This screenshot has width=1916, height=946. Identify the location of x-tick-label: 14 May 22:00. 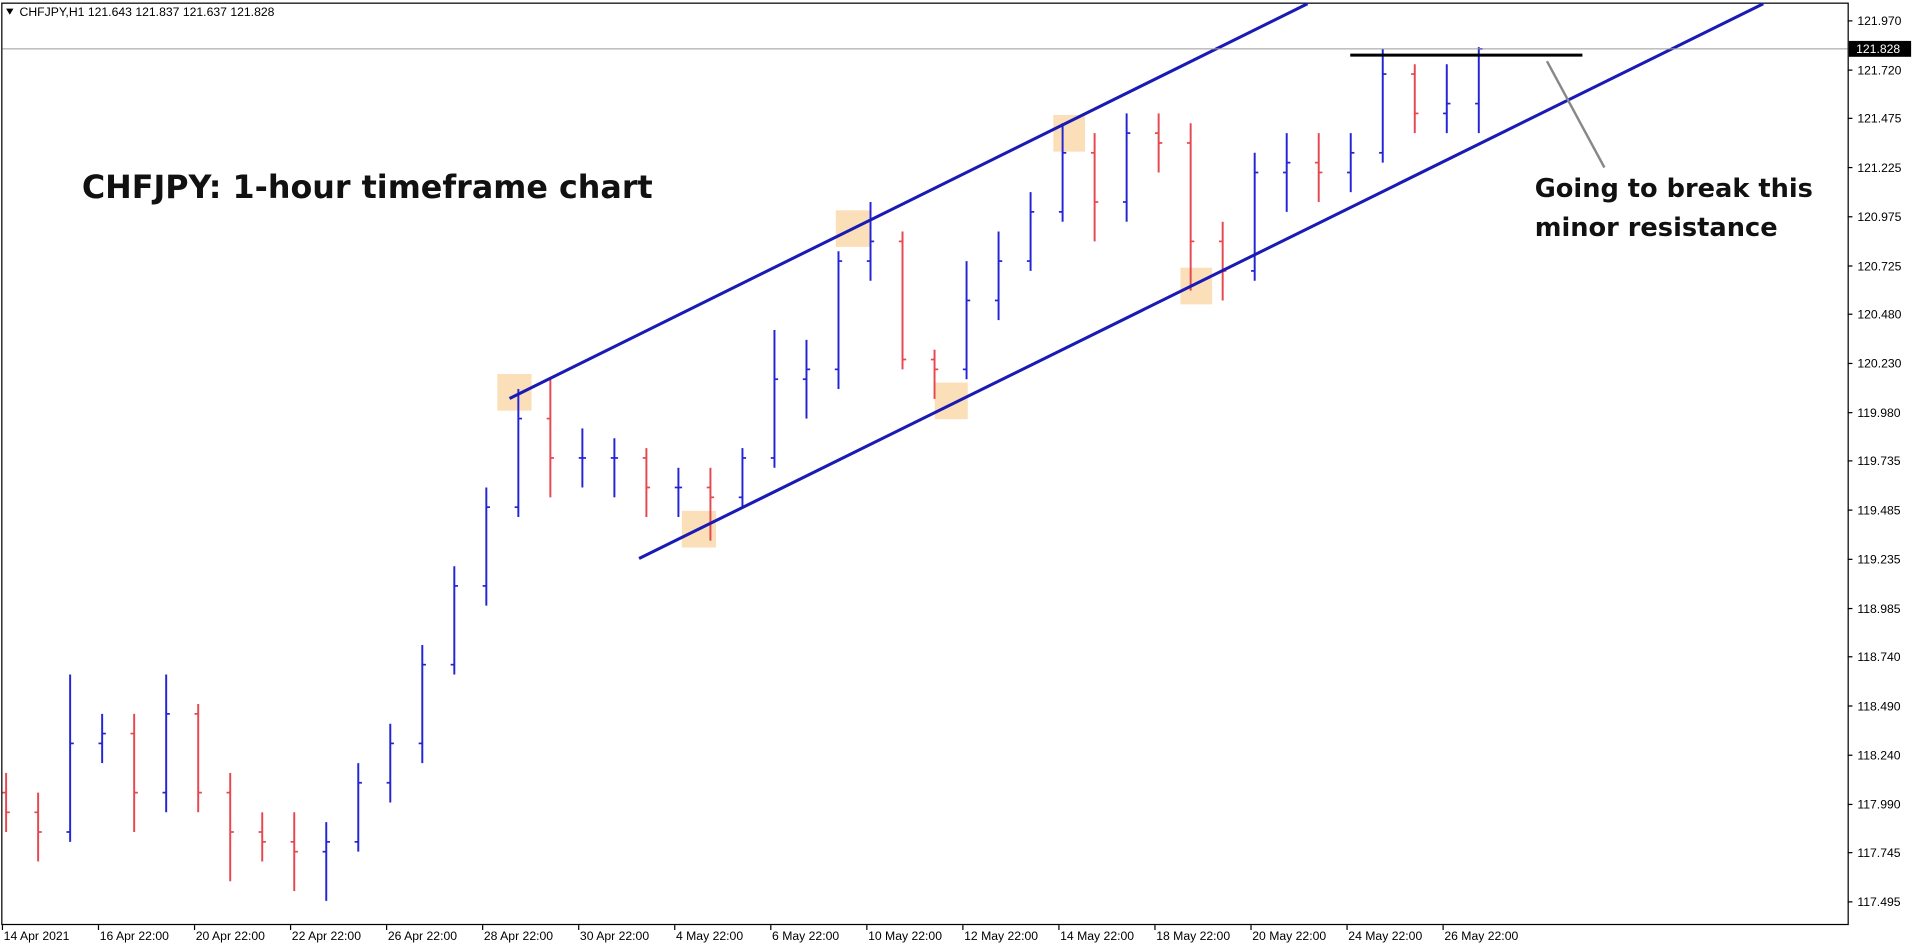
(1097, 936).